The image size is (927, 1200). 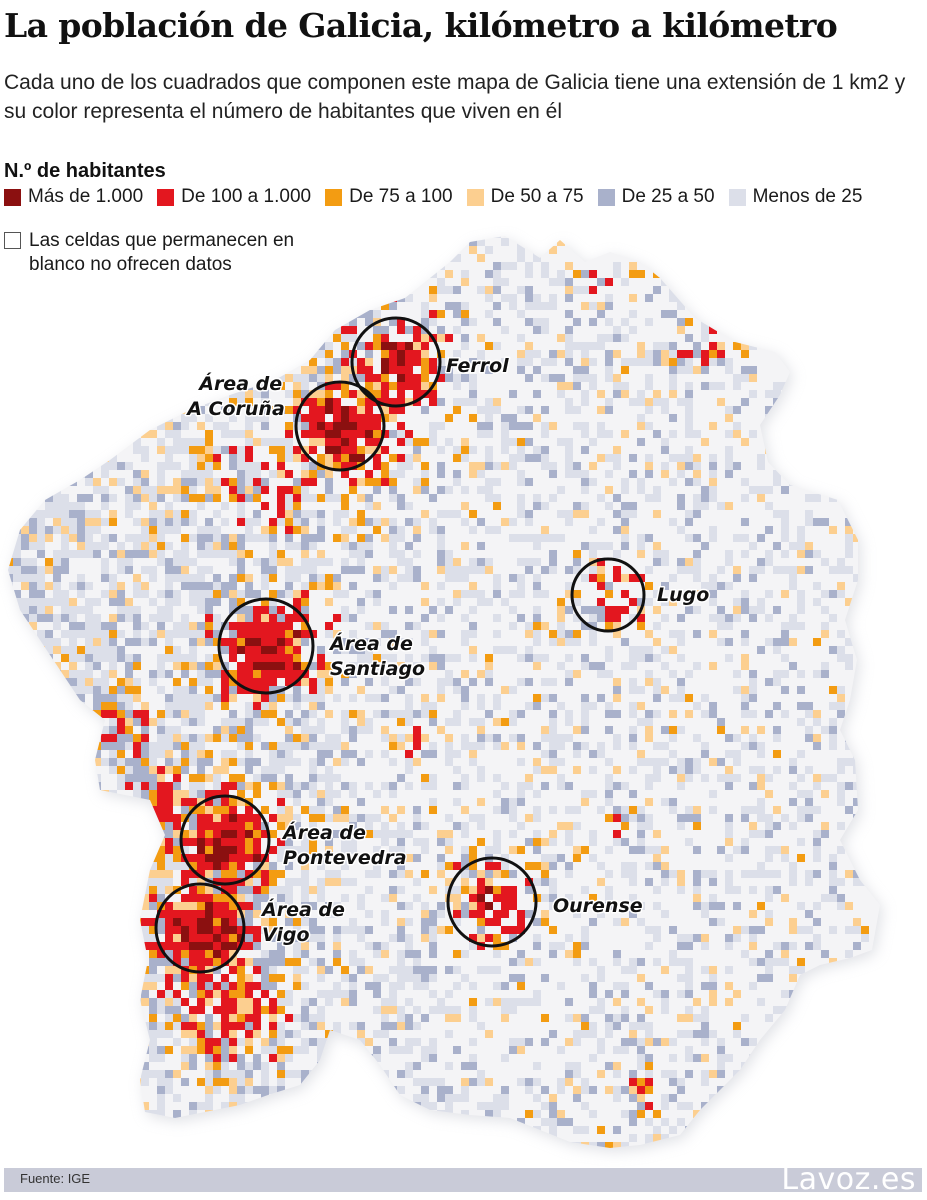 What do you see at coordinates (537, 196) in the screenshot?
I see `legend-label: De 50 a 75` at bounding box center [537, 196].